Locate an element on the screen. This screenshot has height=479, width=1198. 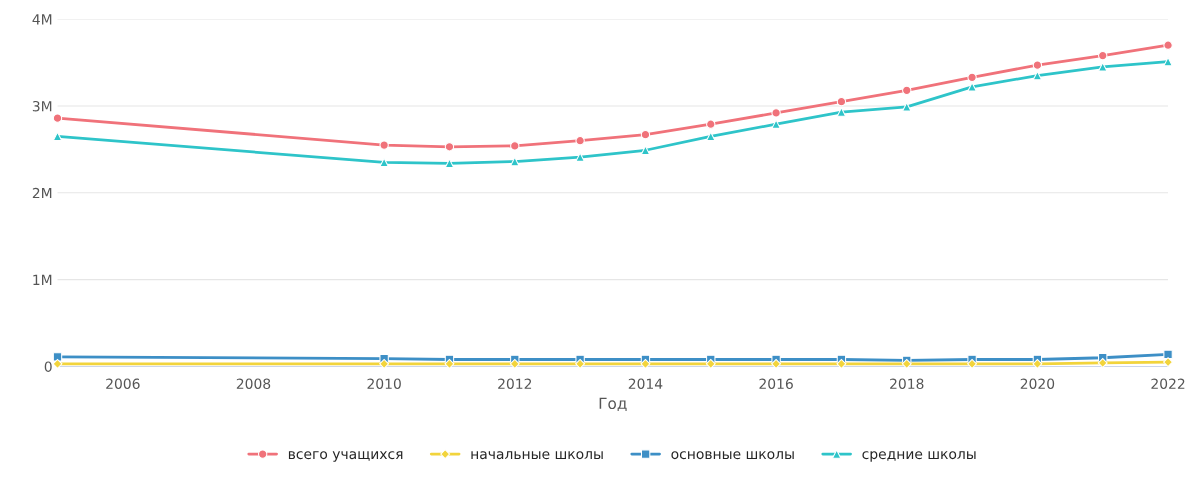
x-tick-label: 2012 is located at coordinates (515, 383).